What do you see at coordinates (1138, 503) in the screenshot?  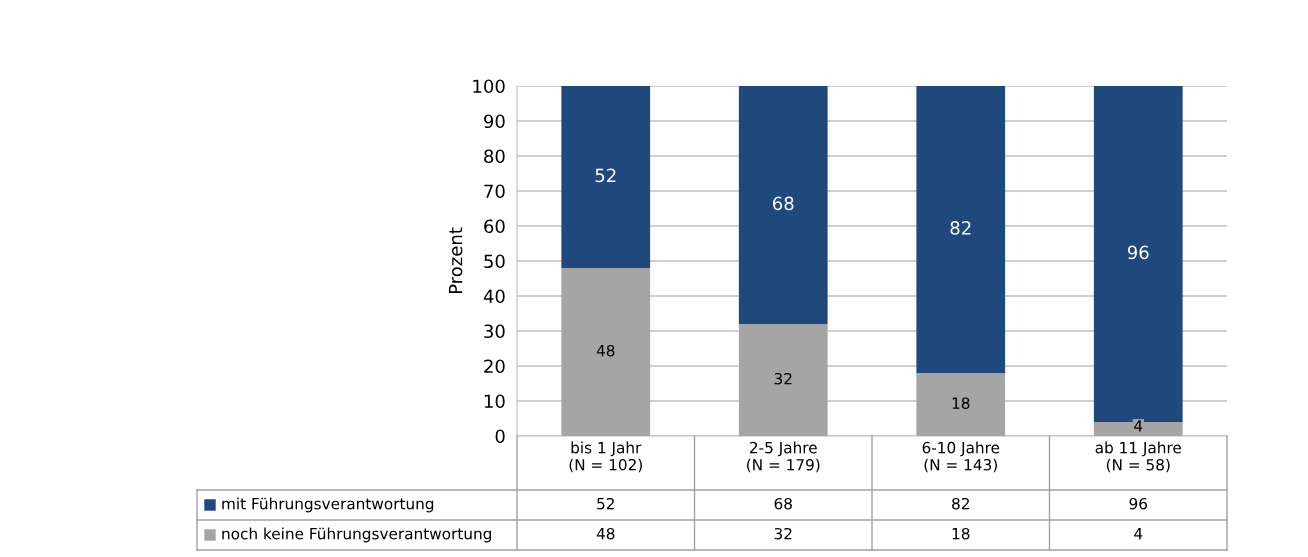 I see `text: 96` at bounding box center [1138, 503].